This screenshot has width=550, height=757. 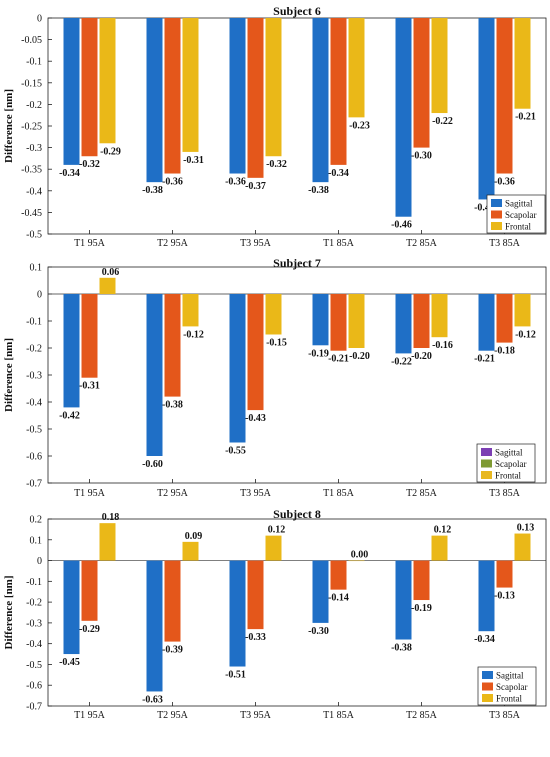 I want to click on x-tick-label: T2 95A, so click(x=173, y=715).